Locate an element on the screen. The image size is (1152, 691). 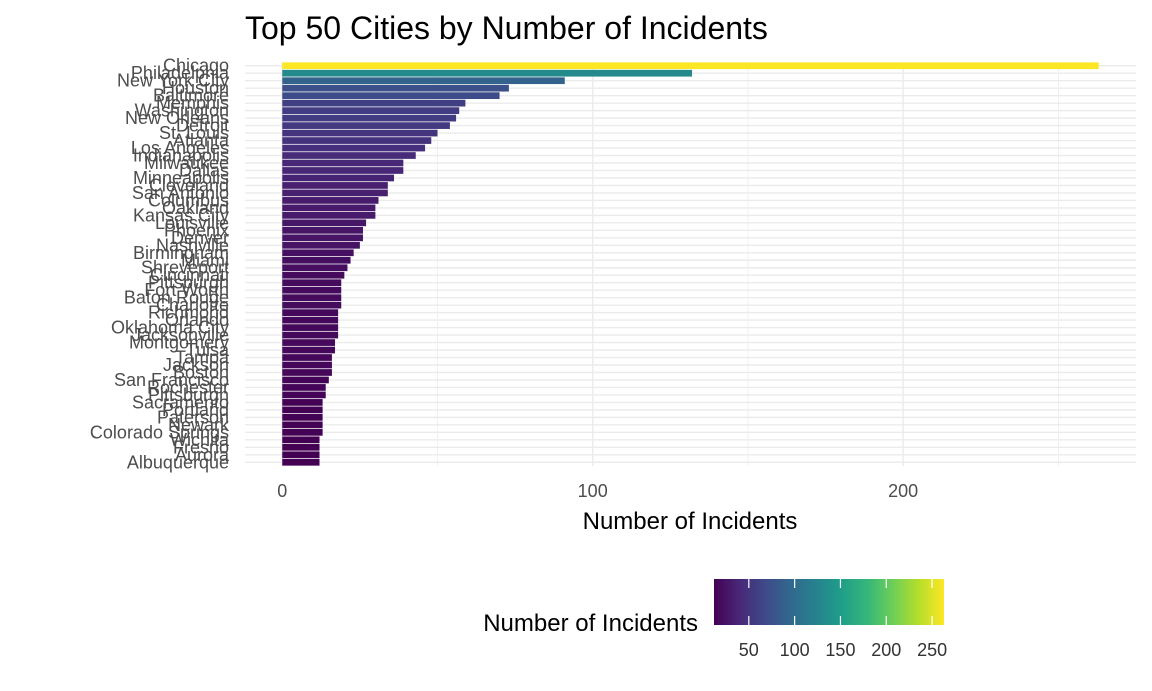
city-label: Baton Rouge is located at coordinates (176, 298).